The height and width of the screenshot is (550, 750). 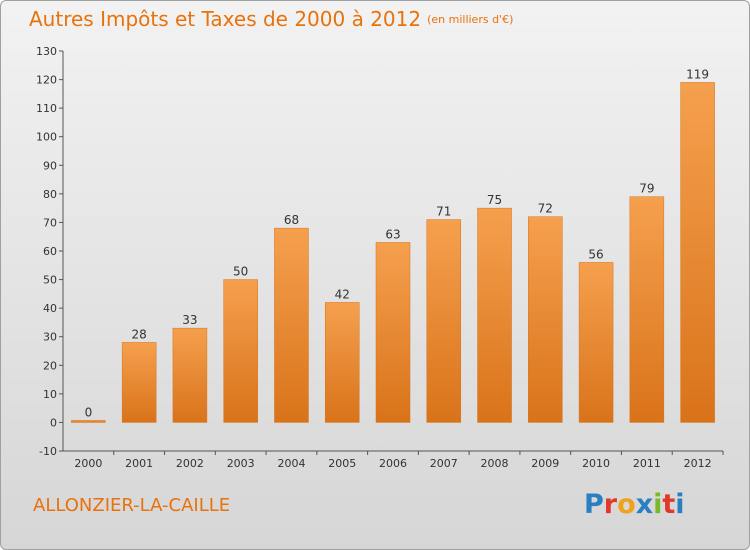 What do you see at coordinates (291, 325) in the screenshot?
I see `bar-2004` at bounding box center [291, 325].